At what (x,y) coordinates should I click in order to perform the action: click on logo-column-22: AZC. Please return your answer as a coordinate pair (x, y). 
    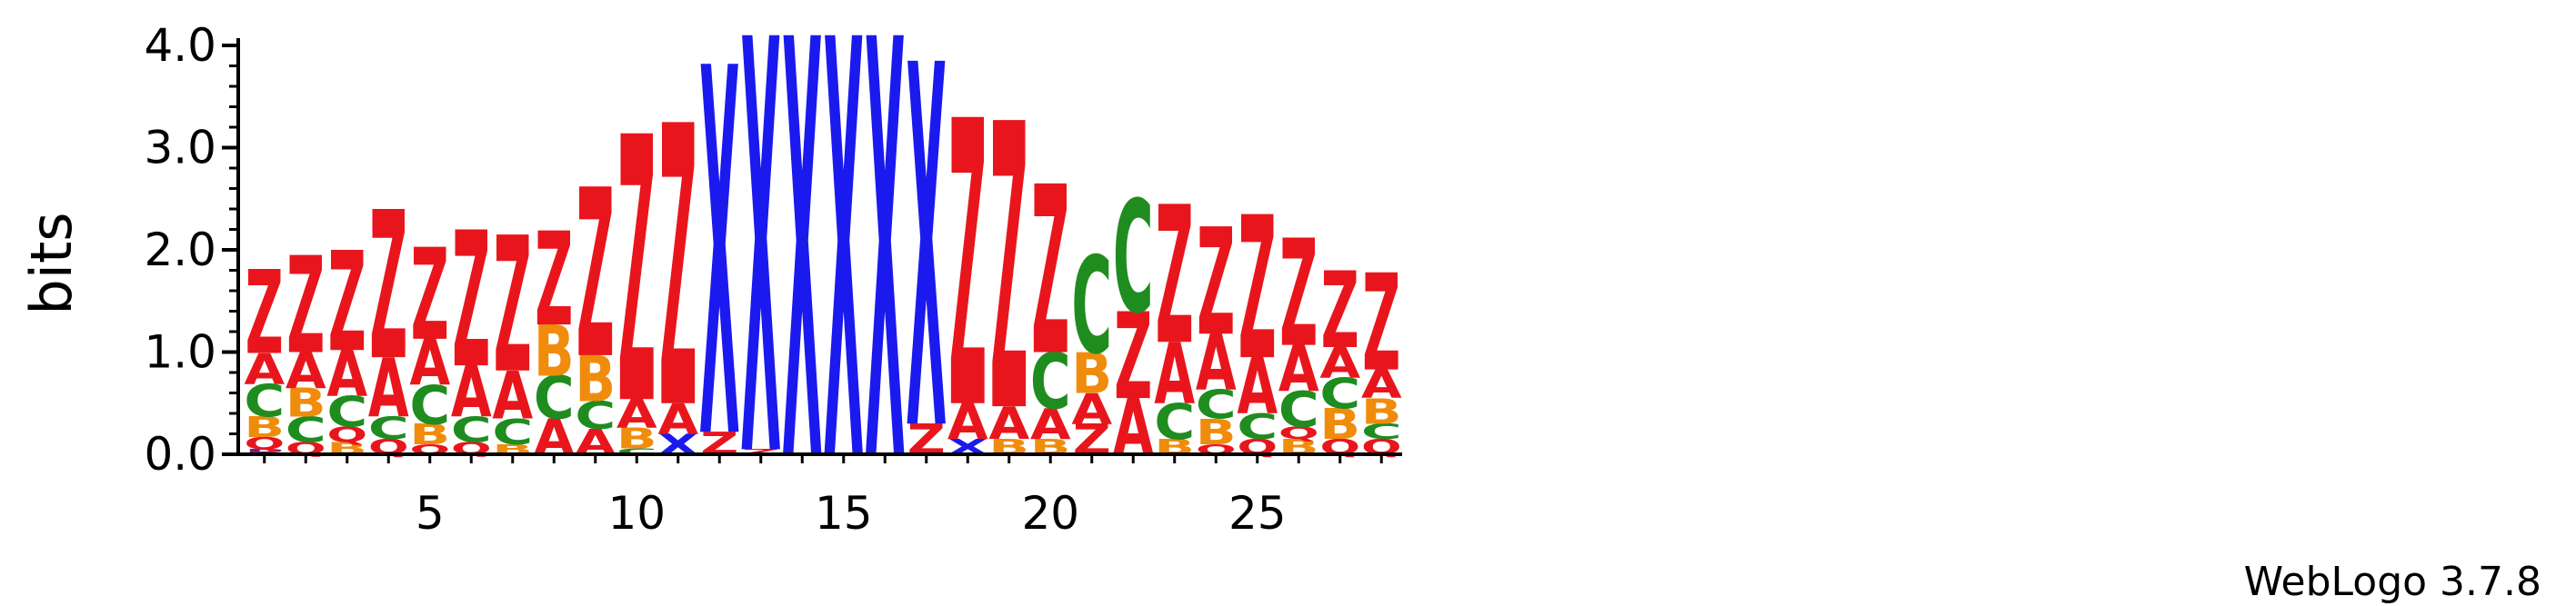
    Looking at the image, I should click on (1133, 321).